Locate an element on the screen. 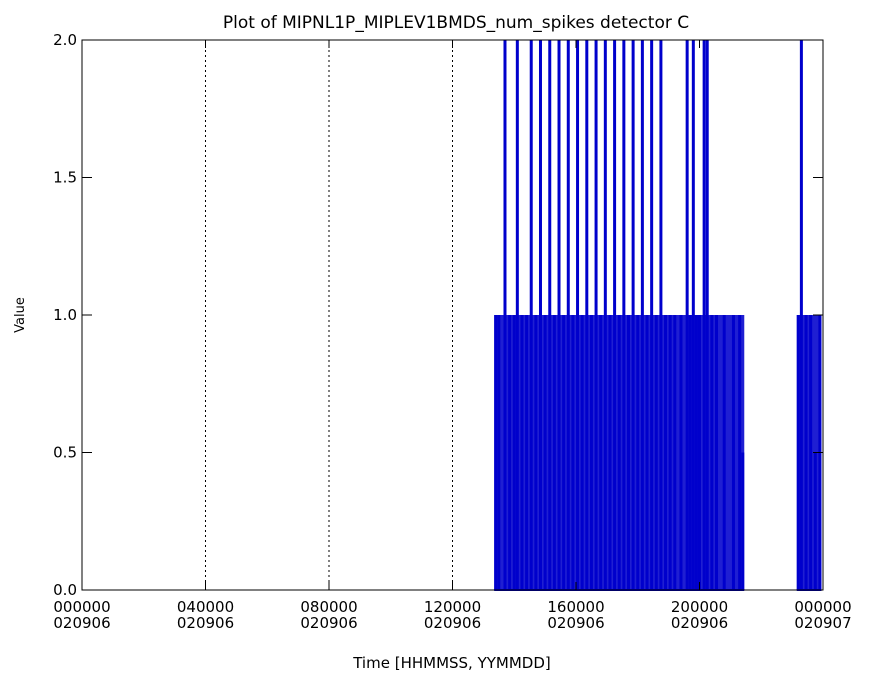 The image size is (873, 687). x-tick-label-time: 160000 is located at coordinates (575, 607).